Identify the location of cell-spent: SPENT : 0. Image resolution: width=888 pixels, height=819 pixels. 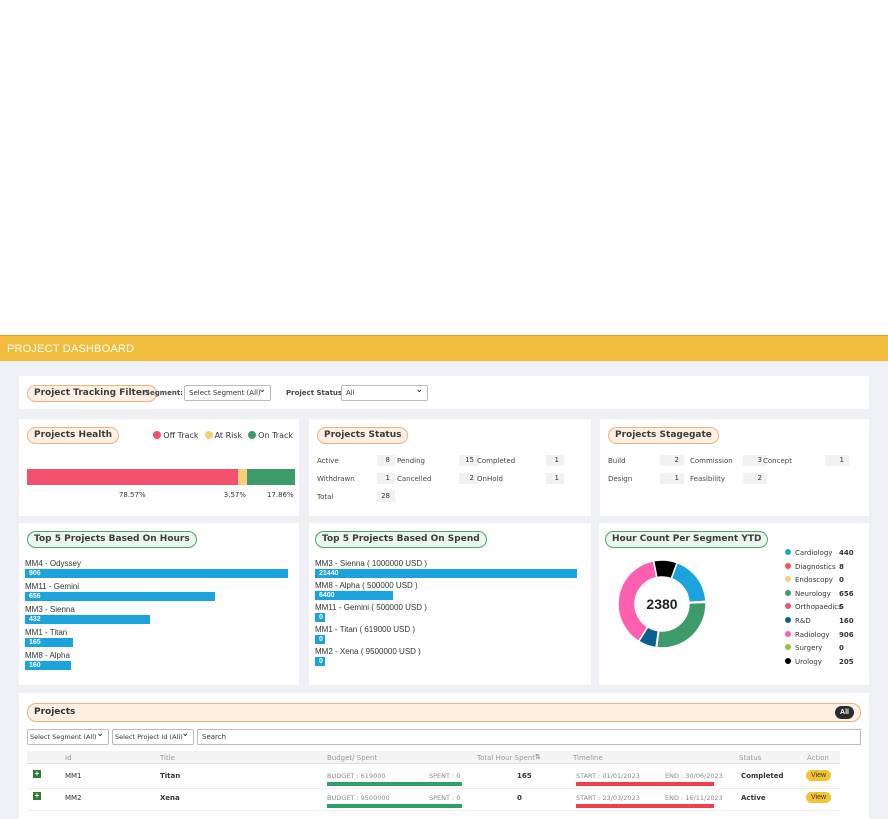
(445, 798).